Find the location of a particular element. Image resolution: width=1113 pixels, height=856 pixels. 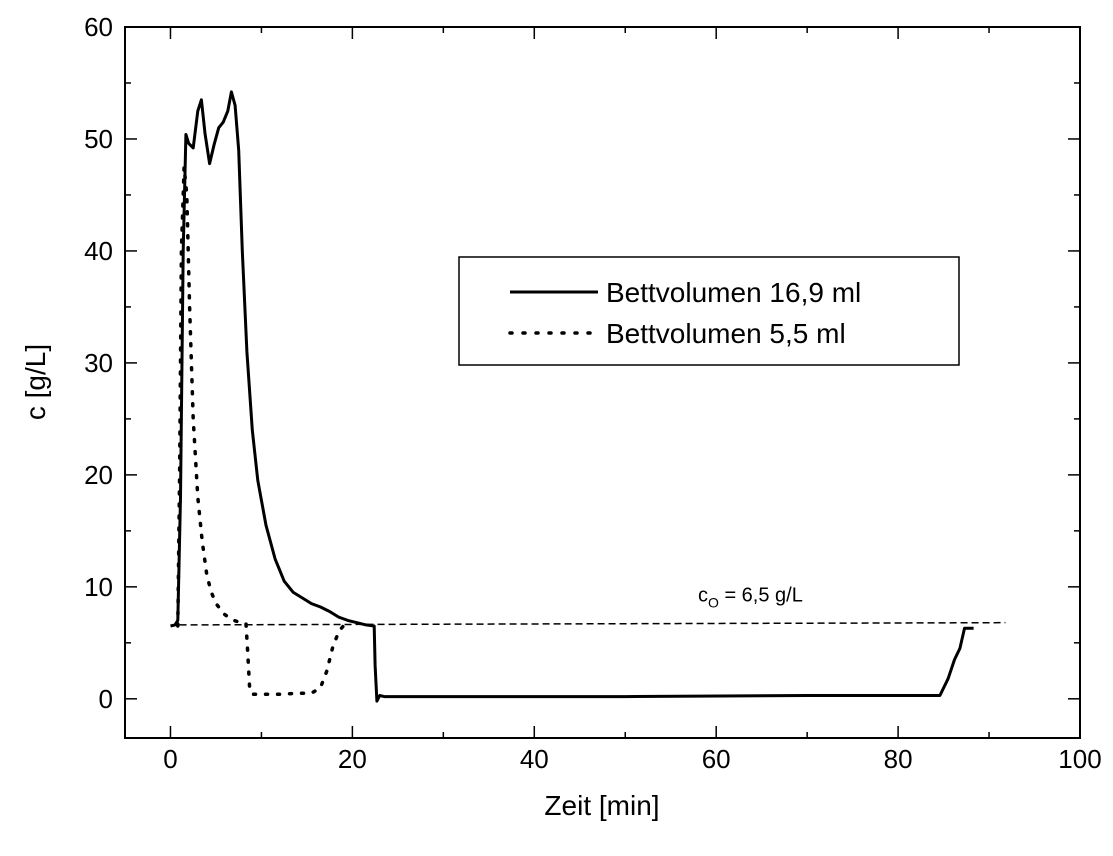

x-axis-tick-labels: 0 20 40 60 80 100 is located at coordinates (632, 759).